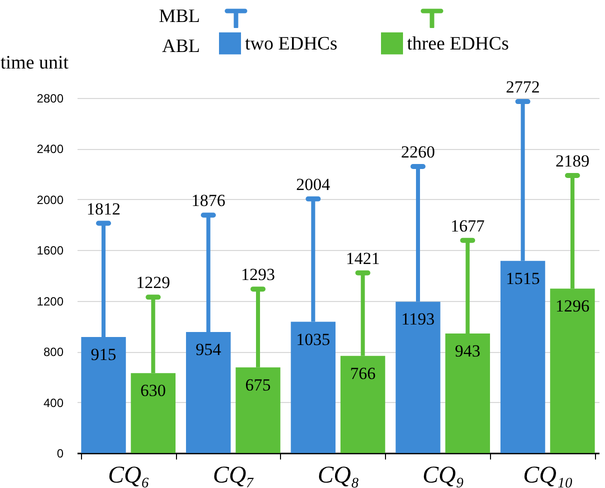 The image size is (605, 488). What do you see at coordinates (291, 43) in the screenshot?
I see `legend-label: two EDHCs` at bounding box center [291, 43].